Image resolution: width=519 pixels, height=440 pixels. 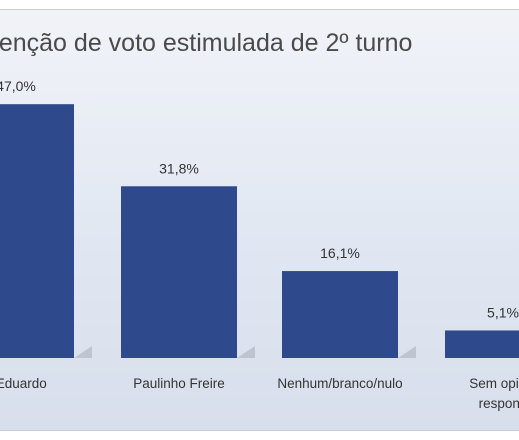 What do you see at coordinates (179, 383) in the screenshot?
I see `category-label-1: Paulinho Freire` at bounding box center [179, 383].